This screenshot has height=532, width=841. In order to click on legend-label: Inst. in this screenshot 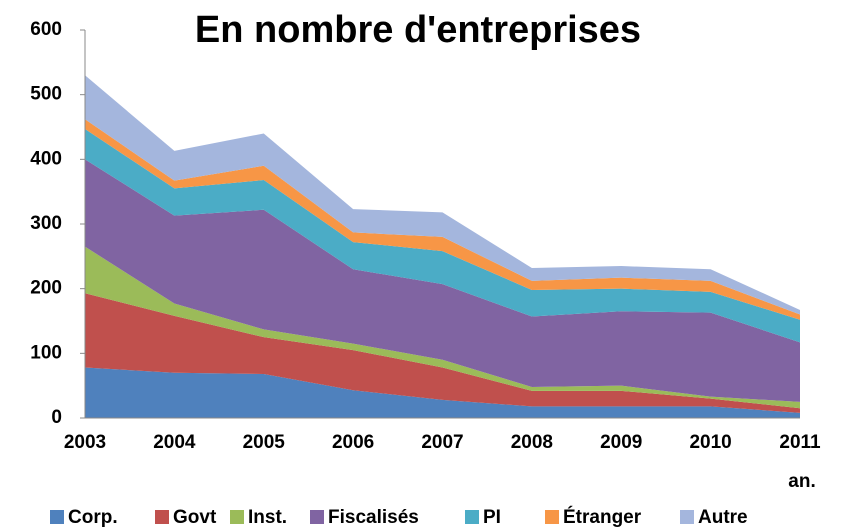, I will do `click(267, 517)`.